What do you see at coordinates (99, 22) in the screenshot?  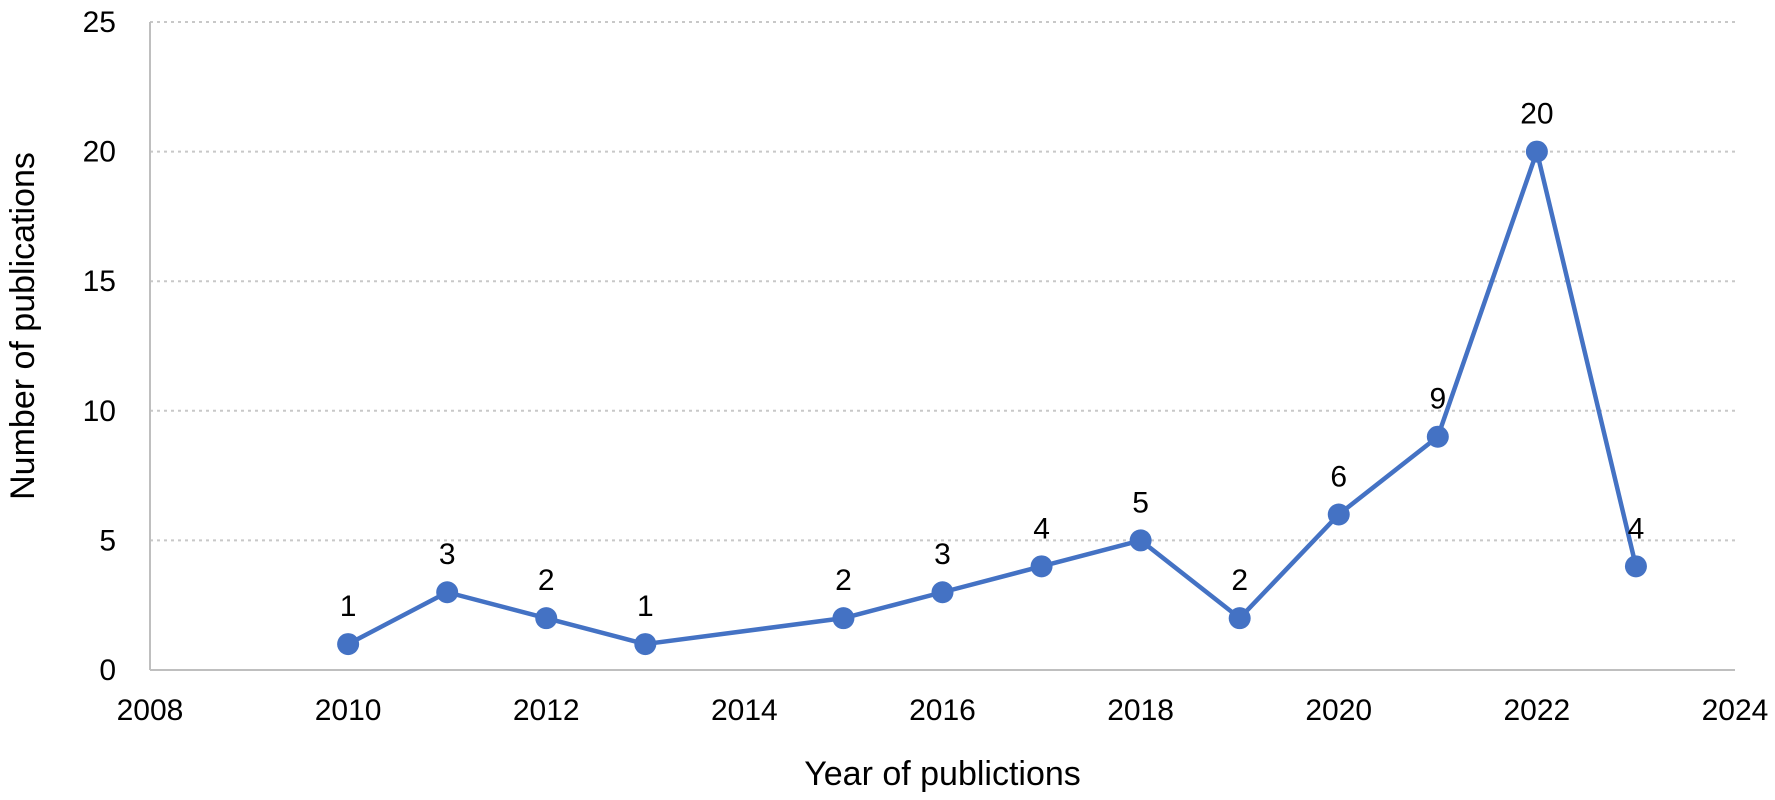 I see `y-tick-label: 25` at bounding box center [99, 22].